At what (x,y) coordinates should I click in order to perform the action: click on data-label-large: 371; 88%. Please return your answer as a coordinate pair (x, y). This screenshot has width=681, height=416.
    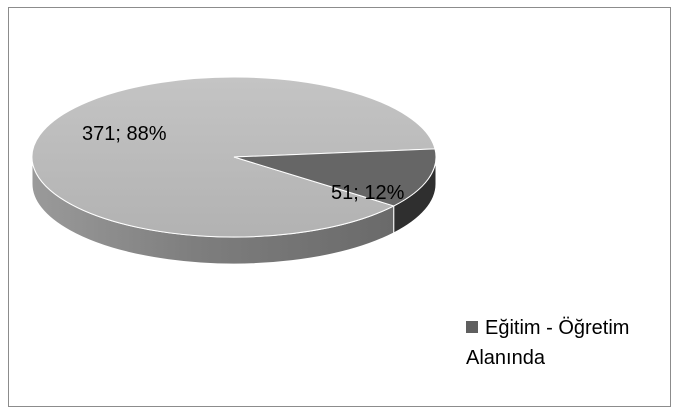
    Looking at the image, I should click on (124, 134).